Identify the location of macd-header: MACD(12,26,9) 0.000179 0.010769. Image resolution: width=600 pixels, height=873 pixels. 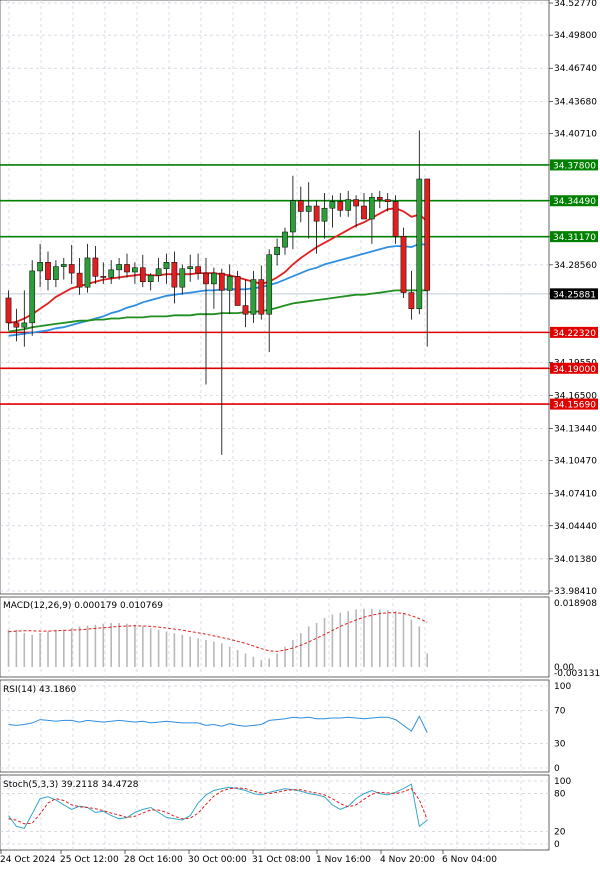
(83, 606).